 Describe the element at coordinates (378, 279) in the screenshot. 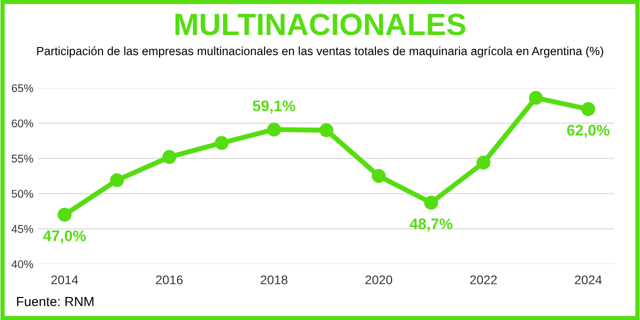

I see `x-tick-label: 2020` at that location.